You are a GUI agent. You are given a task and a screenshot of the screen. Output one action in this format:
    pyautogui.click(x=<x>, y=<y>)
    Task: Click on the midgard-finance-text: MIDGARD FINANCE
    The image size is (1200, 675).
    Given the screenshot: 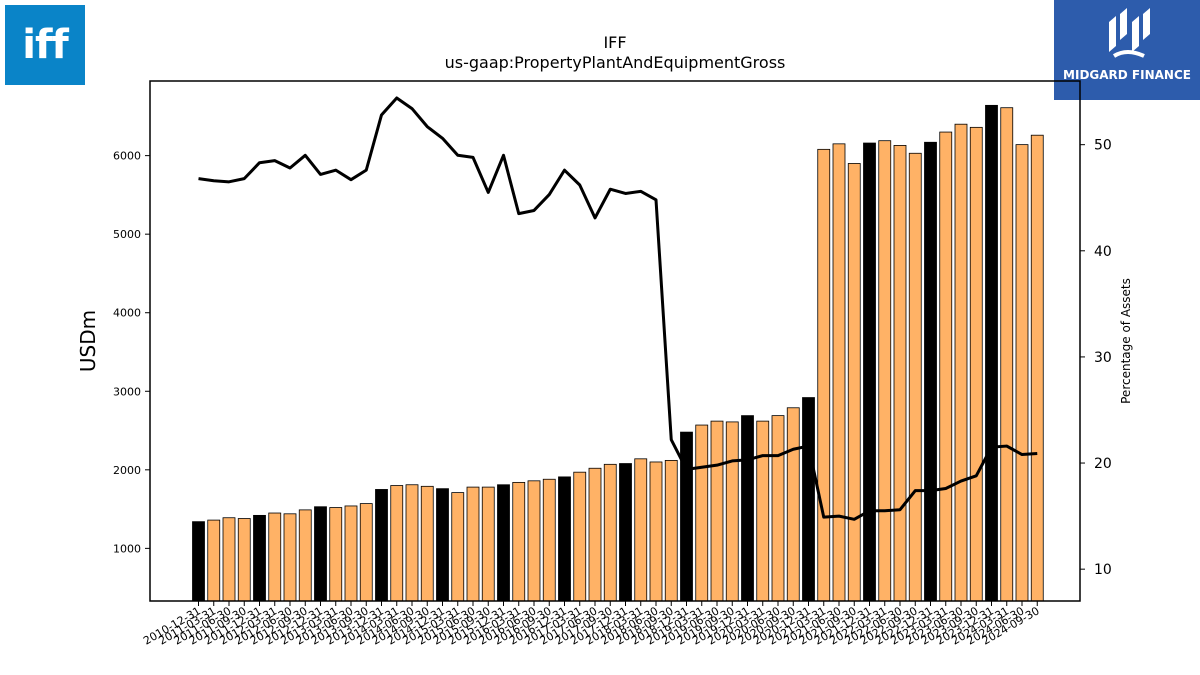 What is the action you would take?
    pyautogui.click(x=1127, y=75)
    